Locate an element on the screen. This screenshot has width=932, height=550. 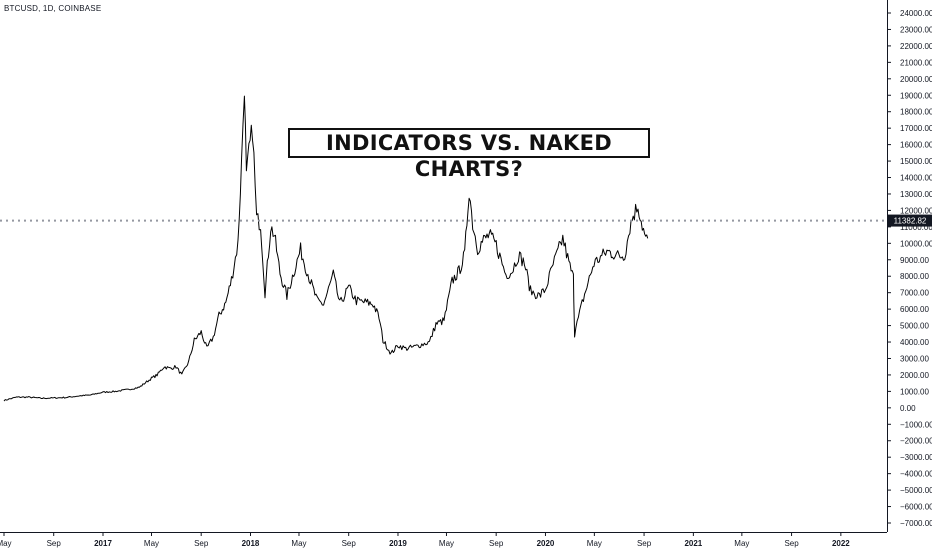
x-tick-label: 2017 is located at coordinates (103, 543).